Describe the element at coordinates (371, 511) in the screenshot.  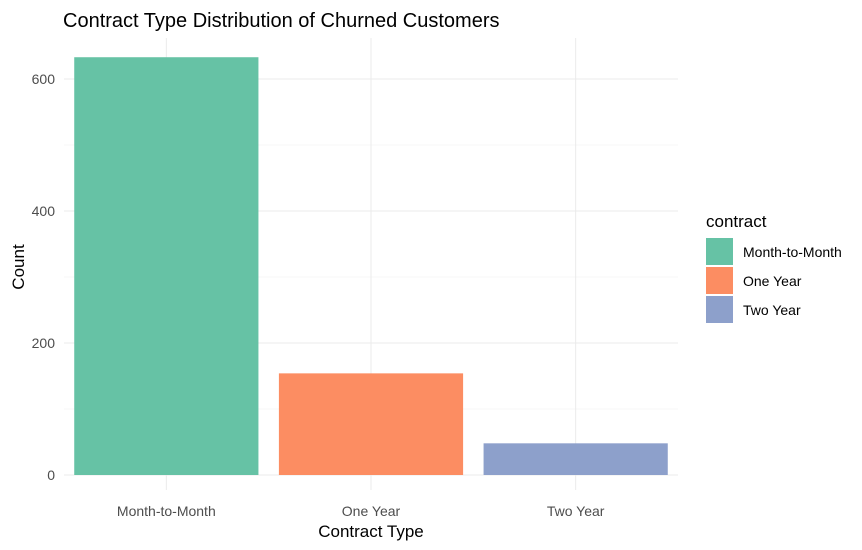
I see `x-tick-label: One Year` at that location.